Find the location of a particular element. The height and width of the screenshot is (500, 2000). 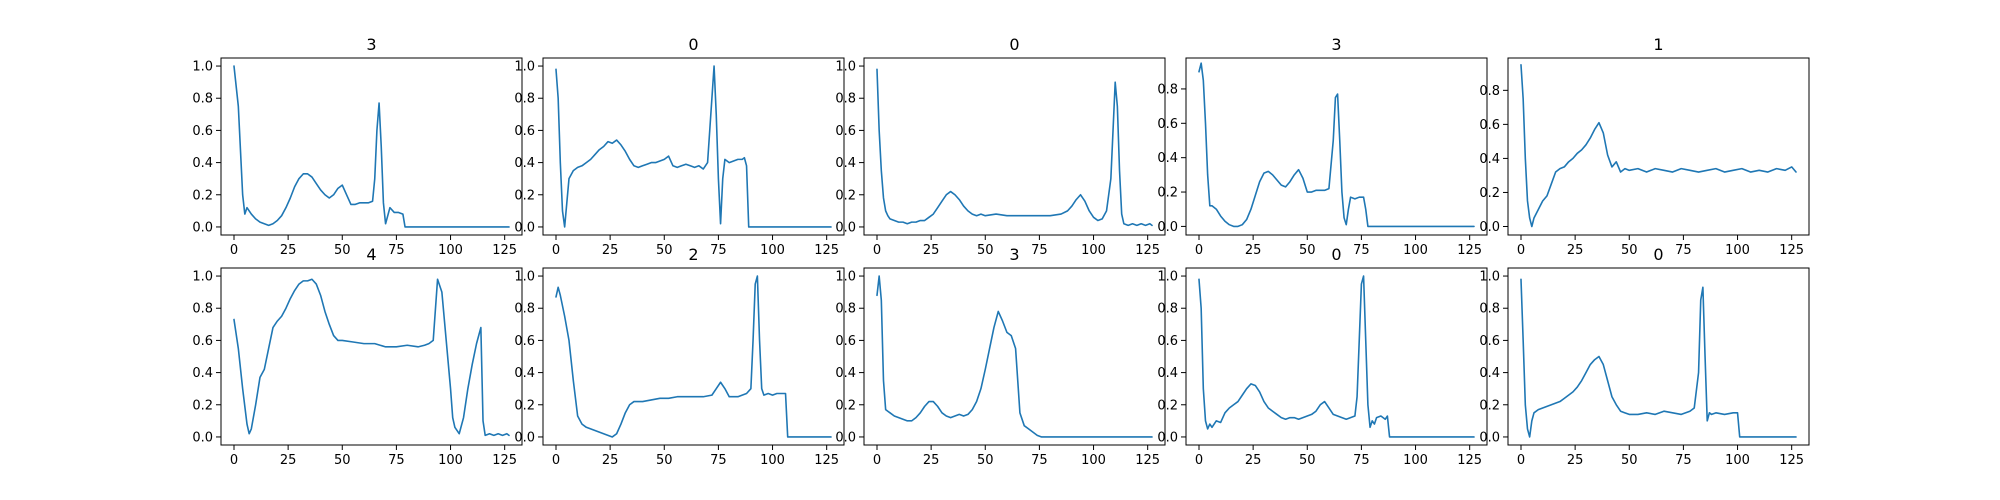

subplot-title: 2 is located at coordinates (693, 254).